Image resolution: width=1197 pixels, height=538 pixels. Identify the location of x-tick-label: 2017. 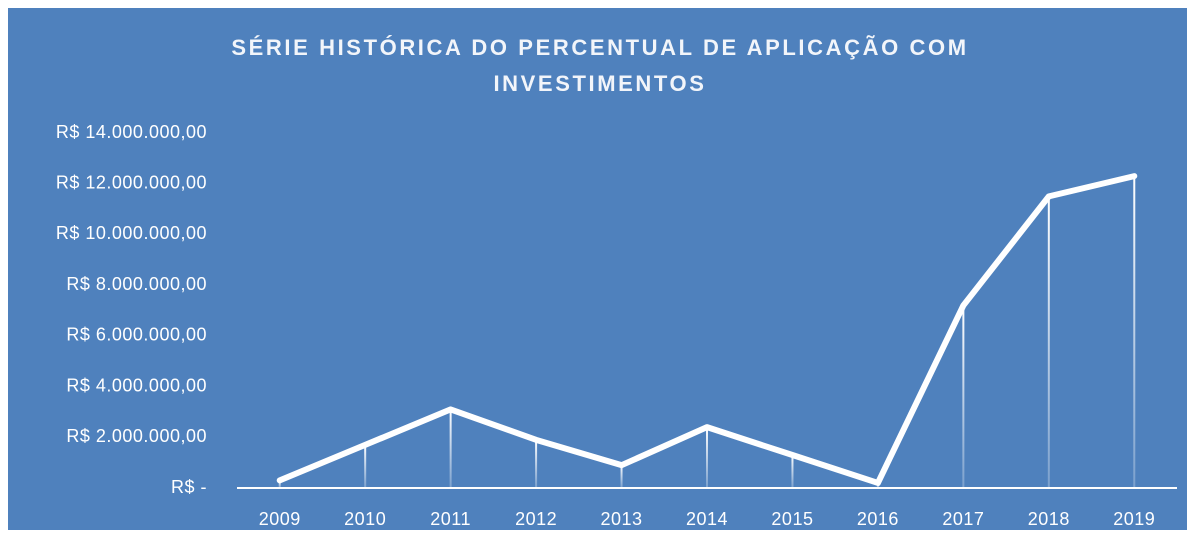
(963, 519).